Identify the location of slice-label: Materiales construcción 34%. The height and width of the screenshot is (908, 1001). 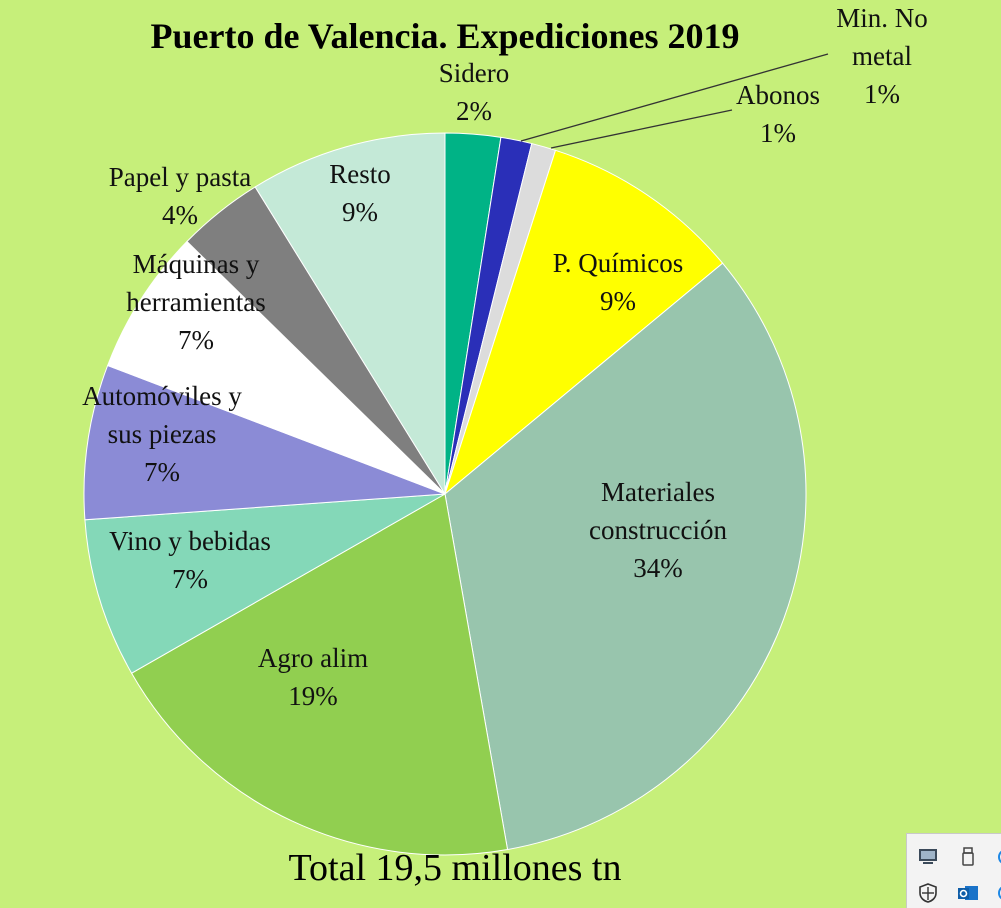
(658, 530).